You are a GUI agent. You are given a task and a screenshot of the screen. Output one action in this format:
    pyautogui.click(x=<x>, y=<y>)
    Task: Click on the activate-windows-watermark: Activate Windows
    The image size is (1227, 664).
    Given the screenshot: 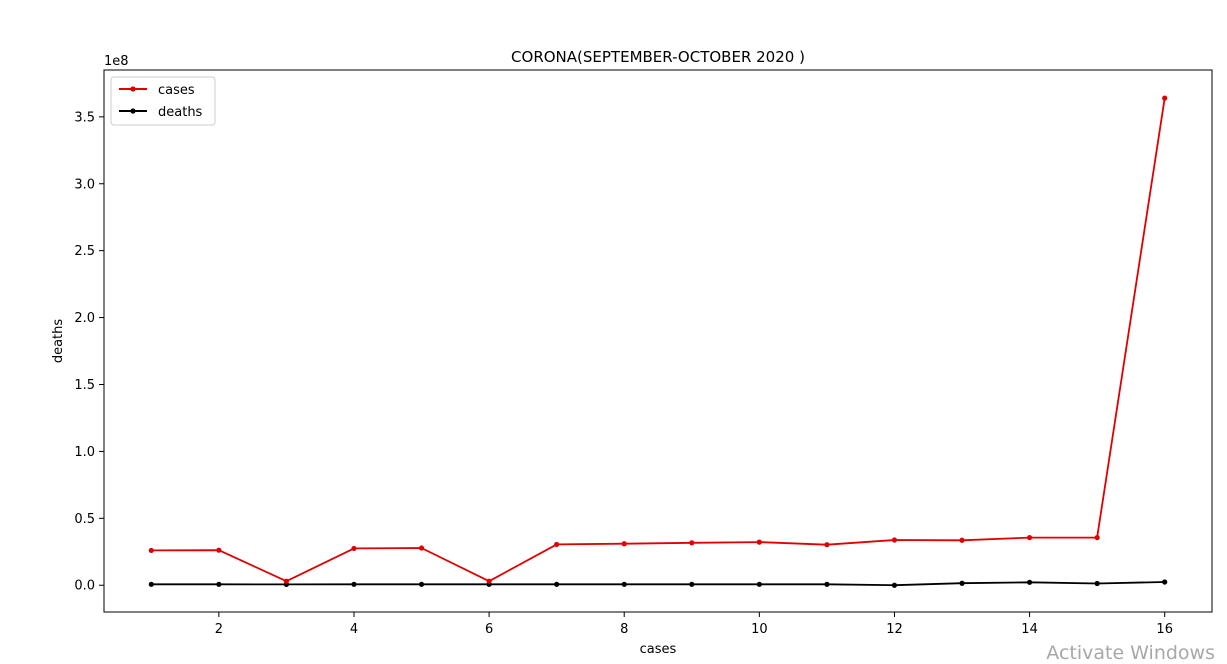 What is the action you would take?
    pyautogui.click(x=1130, y=653)
    